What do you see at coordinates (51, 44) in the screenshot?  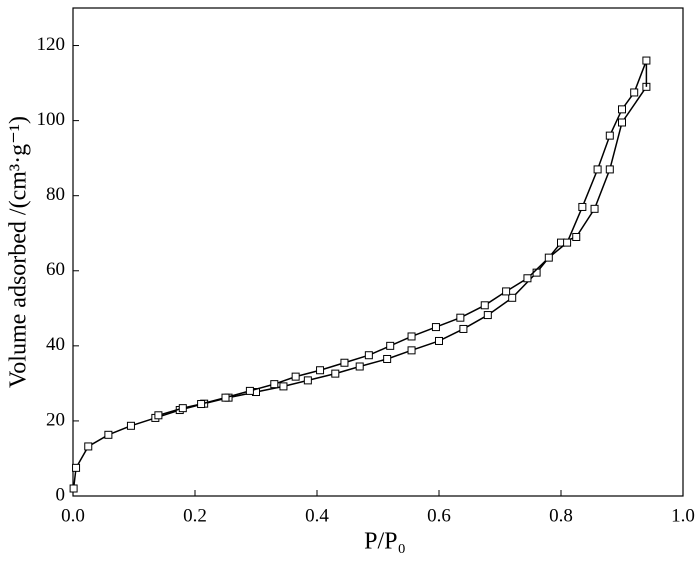 I see `y-tick-label: 120` at bounding box center [51, 44].